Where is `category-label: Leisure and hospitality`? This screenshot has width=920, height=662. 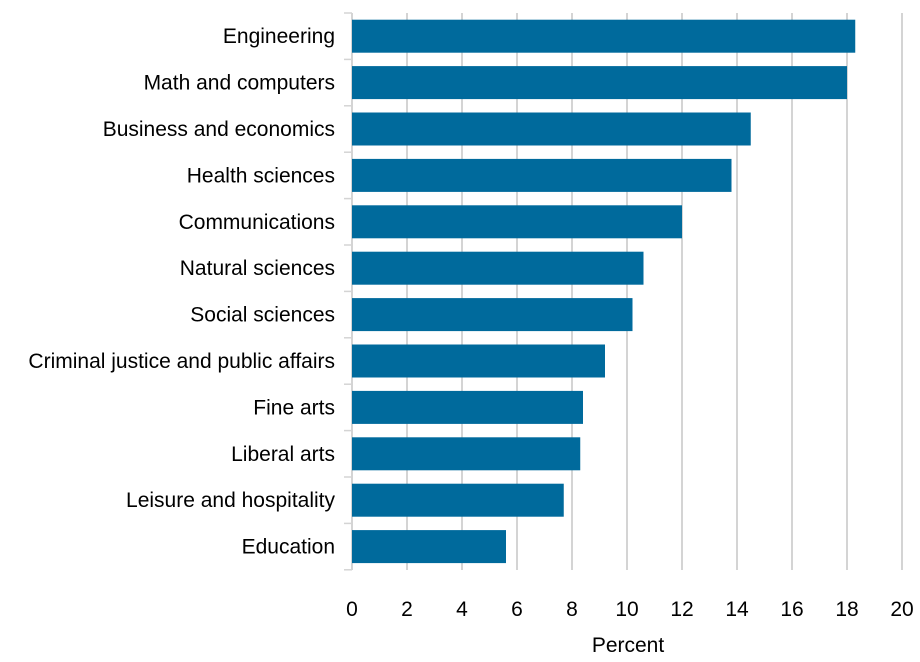
category-label: Leisure and hospitality is located at coordinates (230, 500).